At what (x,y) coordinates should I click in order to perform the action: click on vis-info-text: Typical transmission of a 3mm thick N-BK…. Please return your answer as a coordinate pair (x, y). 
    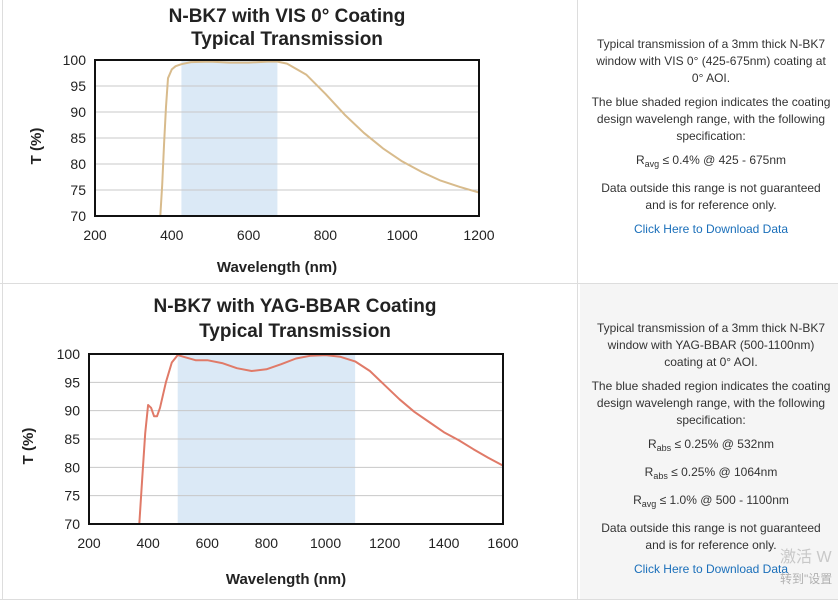
    Looking at the image, I should click on (711, 140).